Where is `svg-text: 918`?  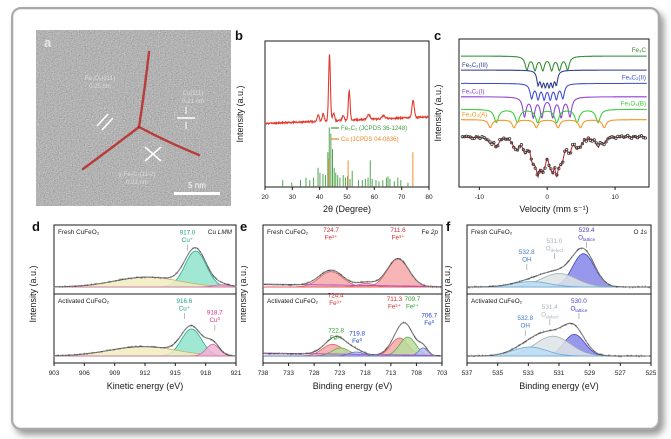
svg-text: 918 is located at coordinates (205, 373).